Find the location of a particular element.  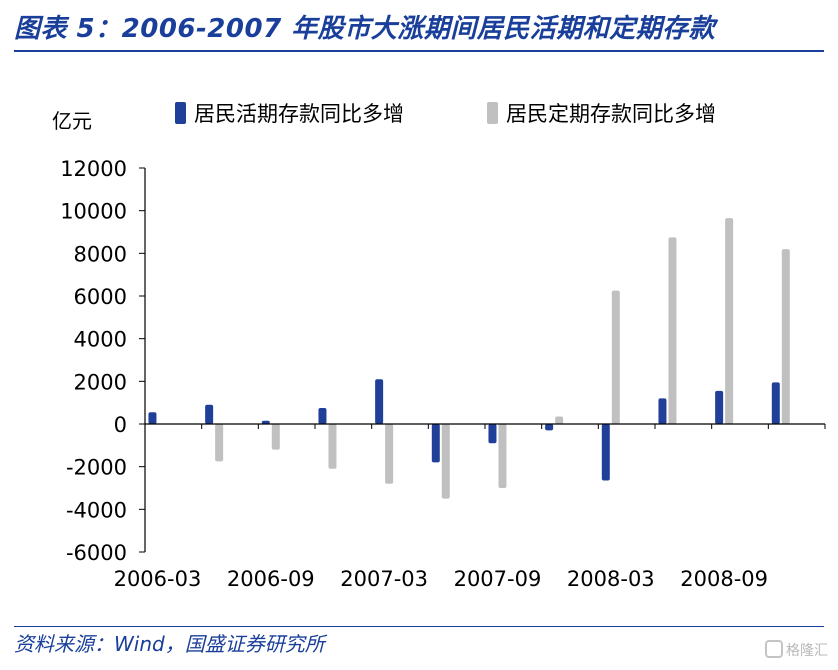

y-tick-label: 2000 is located at coordinates (100, 382).